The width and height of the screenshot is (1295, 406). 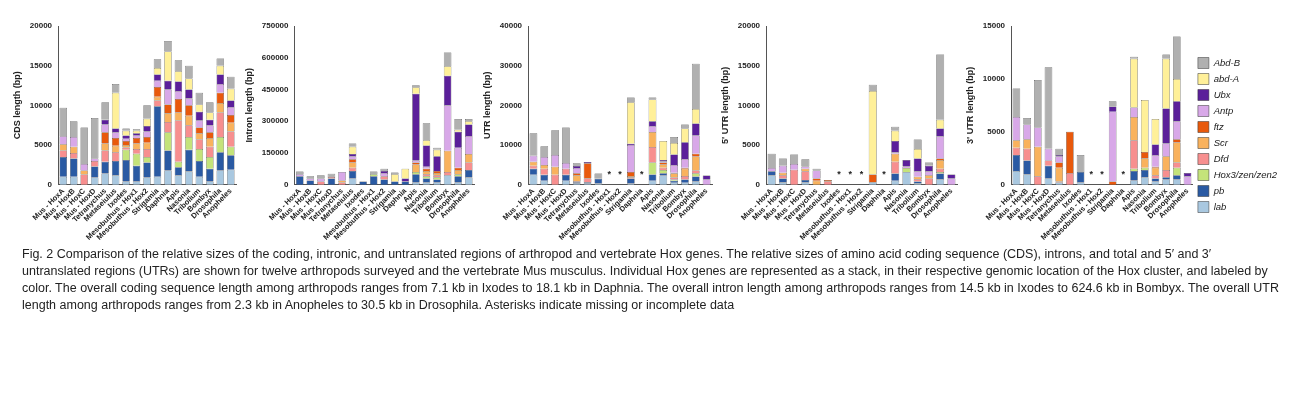 What do you see at coordinates (724, 105) in the screenshot?
I see `y-axis-title: 5' UTR length (bp)` at bounding box center [724, 105].